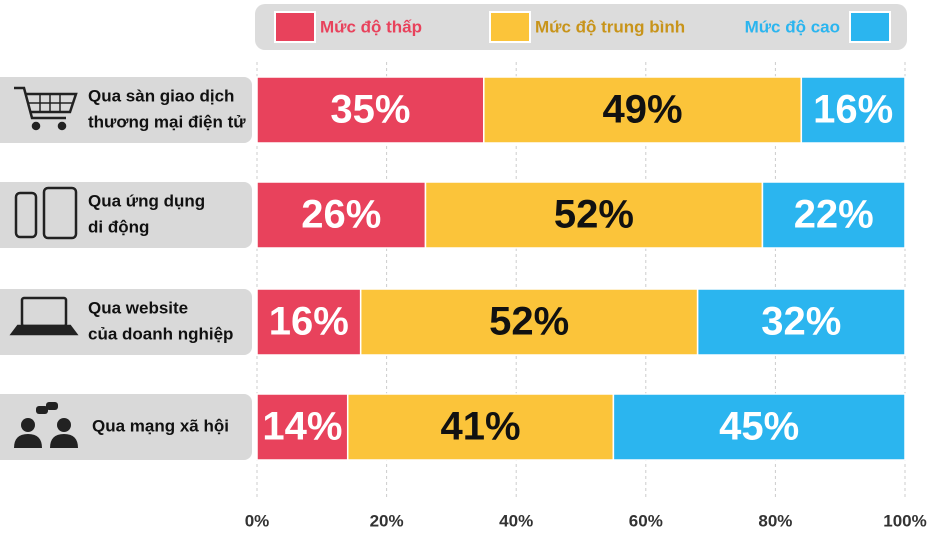 This screenshot has height=536, width=939. What do you see at coordinates (46, 108) in the screenshot?
I see `icon-cart` at bounding box center [46, 108].